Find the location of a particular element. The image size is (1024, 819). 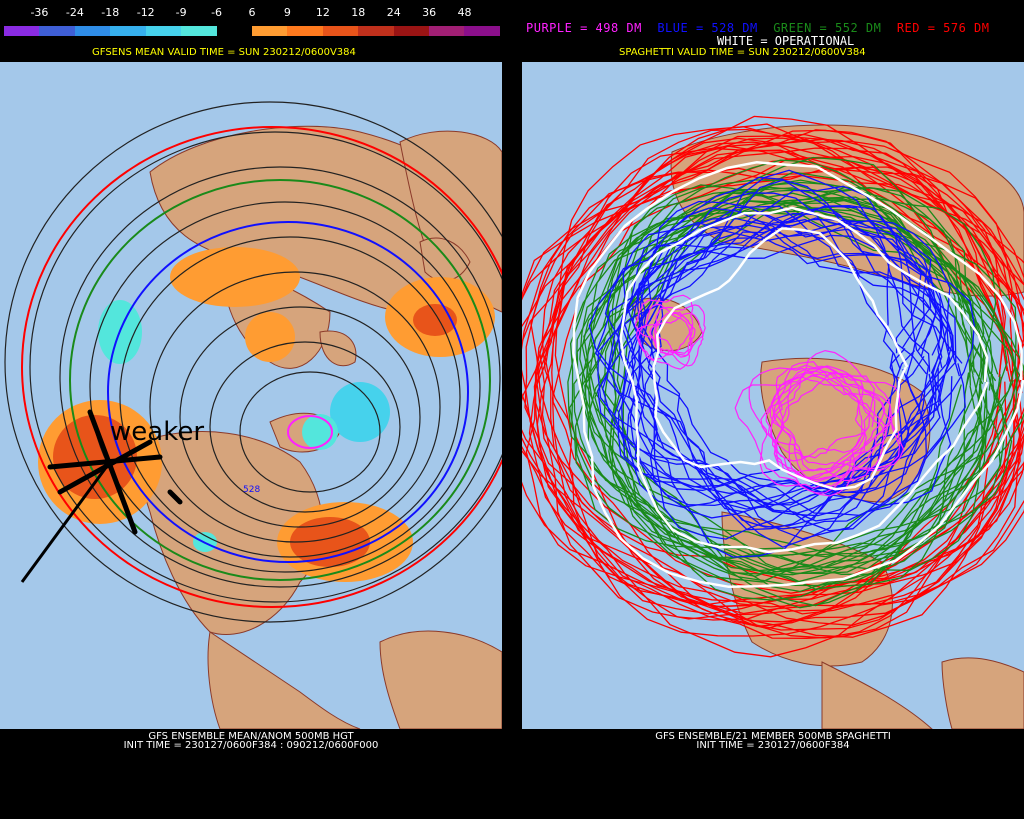

colorbar-label: 24 is located at coordinates (393, 12).